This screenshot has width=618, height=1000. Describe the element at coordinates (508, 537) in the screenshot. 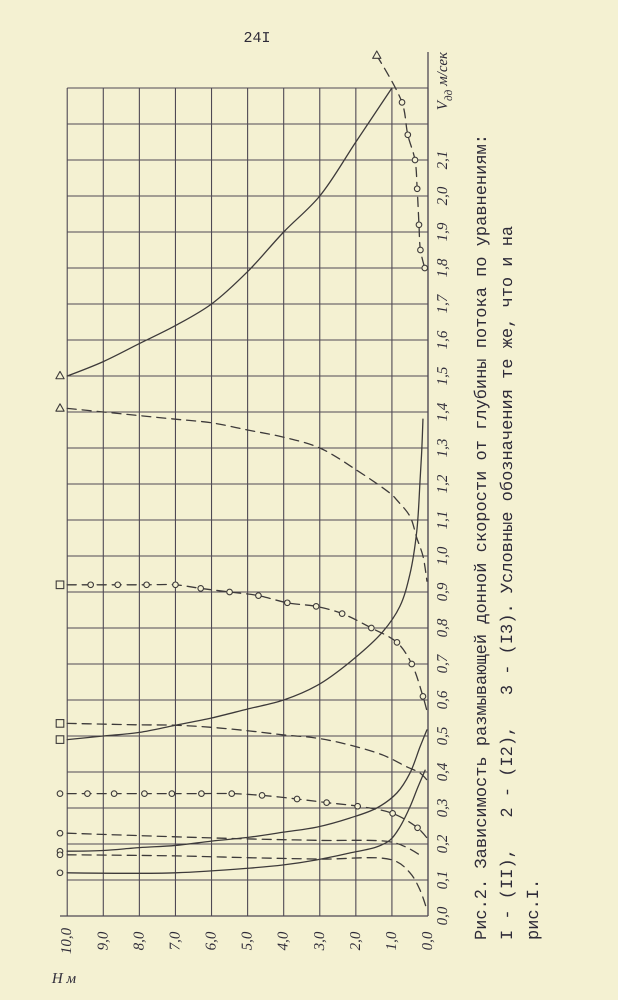

I see `text: Рис.2. Зависимость размывающей донной скорости от глубины потока по уравнениям: I - (II), 2 - (I2), 3 - (I3). Условные обозначения те же, что и на рис.I.` at that location.